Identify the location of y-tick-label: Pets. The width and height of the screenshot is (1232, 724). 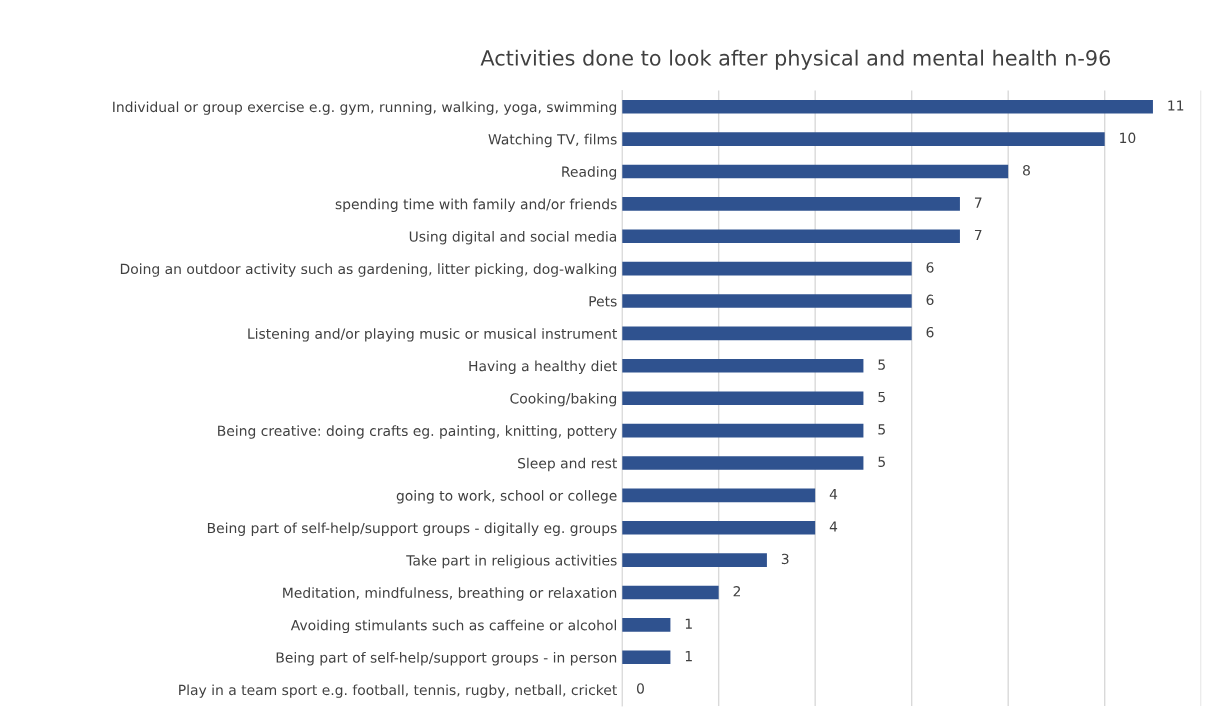
(603, 301).